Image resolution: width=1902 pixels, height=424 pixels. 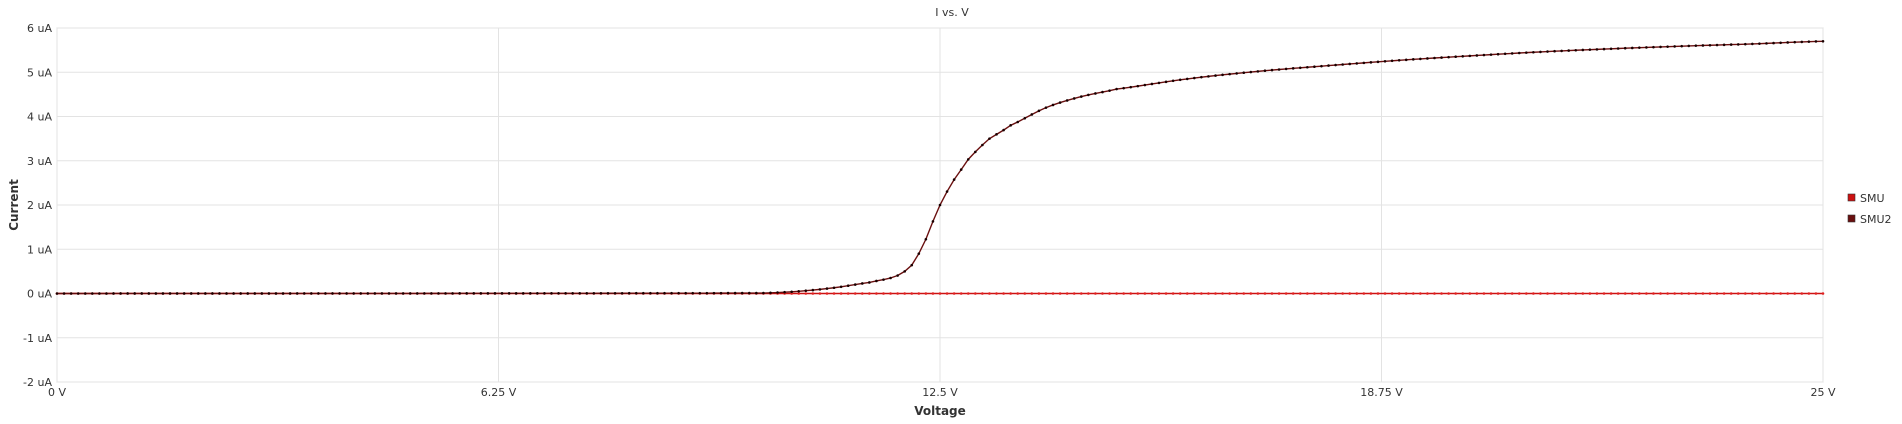 I want to click on legend-label: SMU, so click(x=1872, y=198).